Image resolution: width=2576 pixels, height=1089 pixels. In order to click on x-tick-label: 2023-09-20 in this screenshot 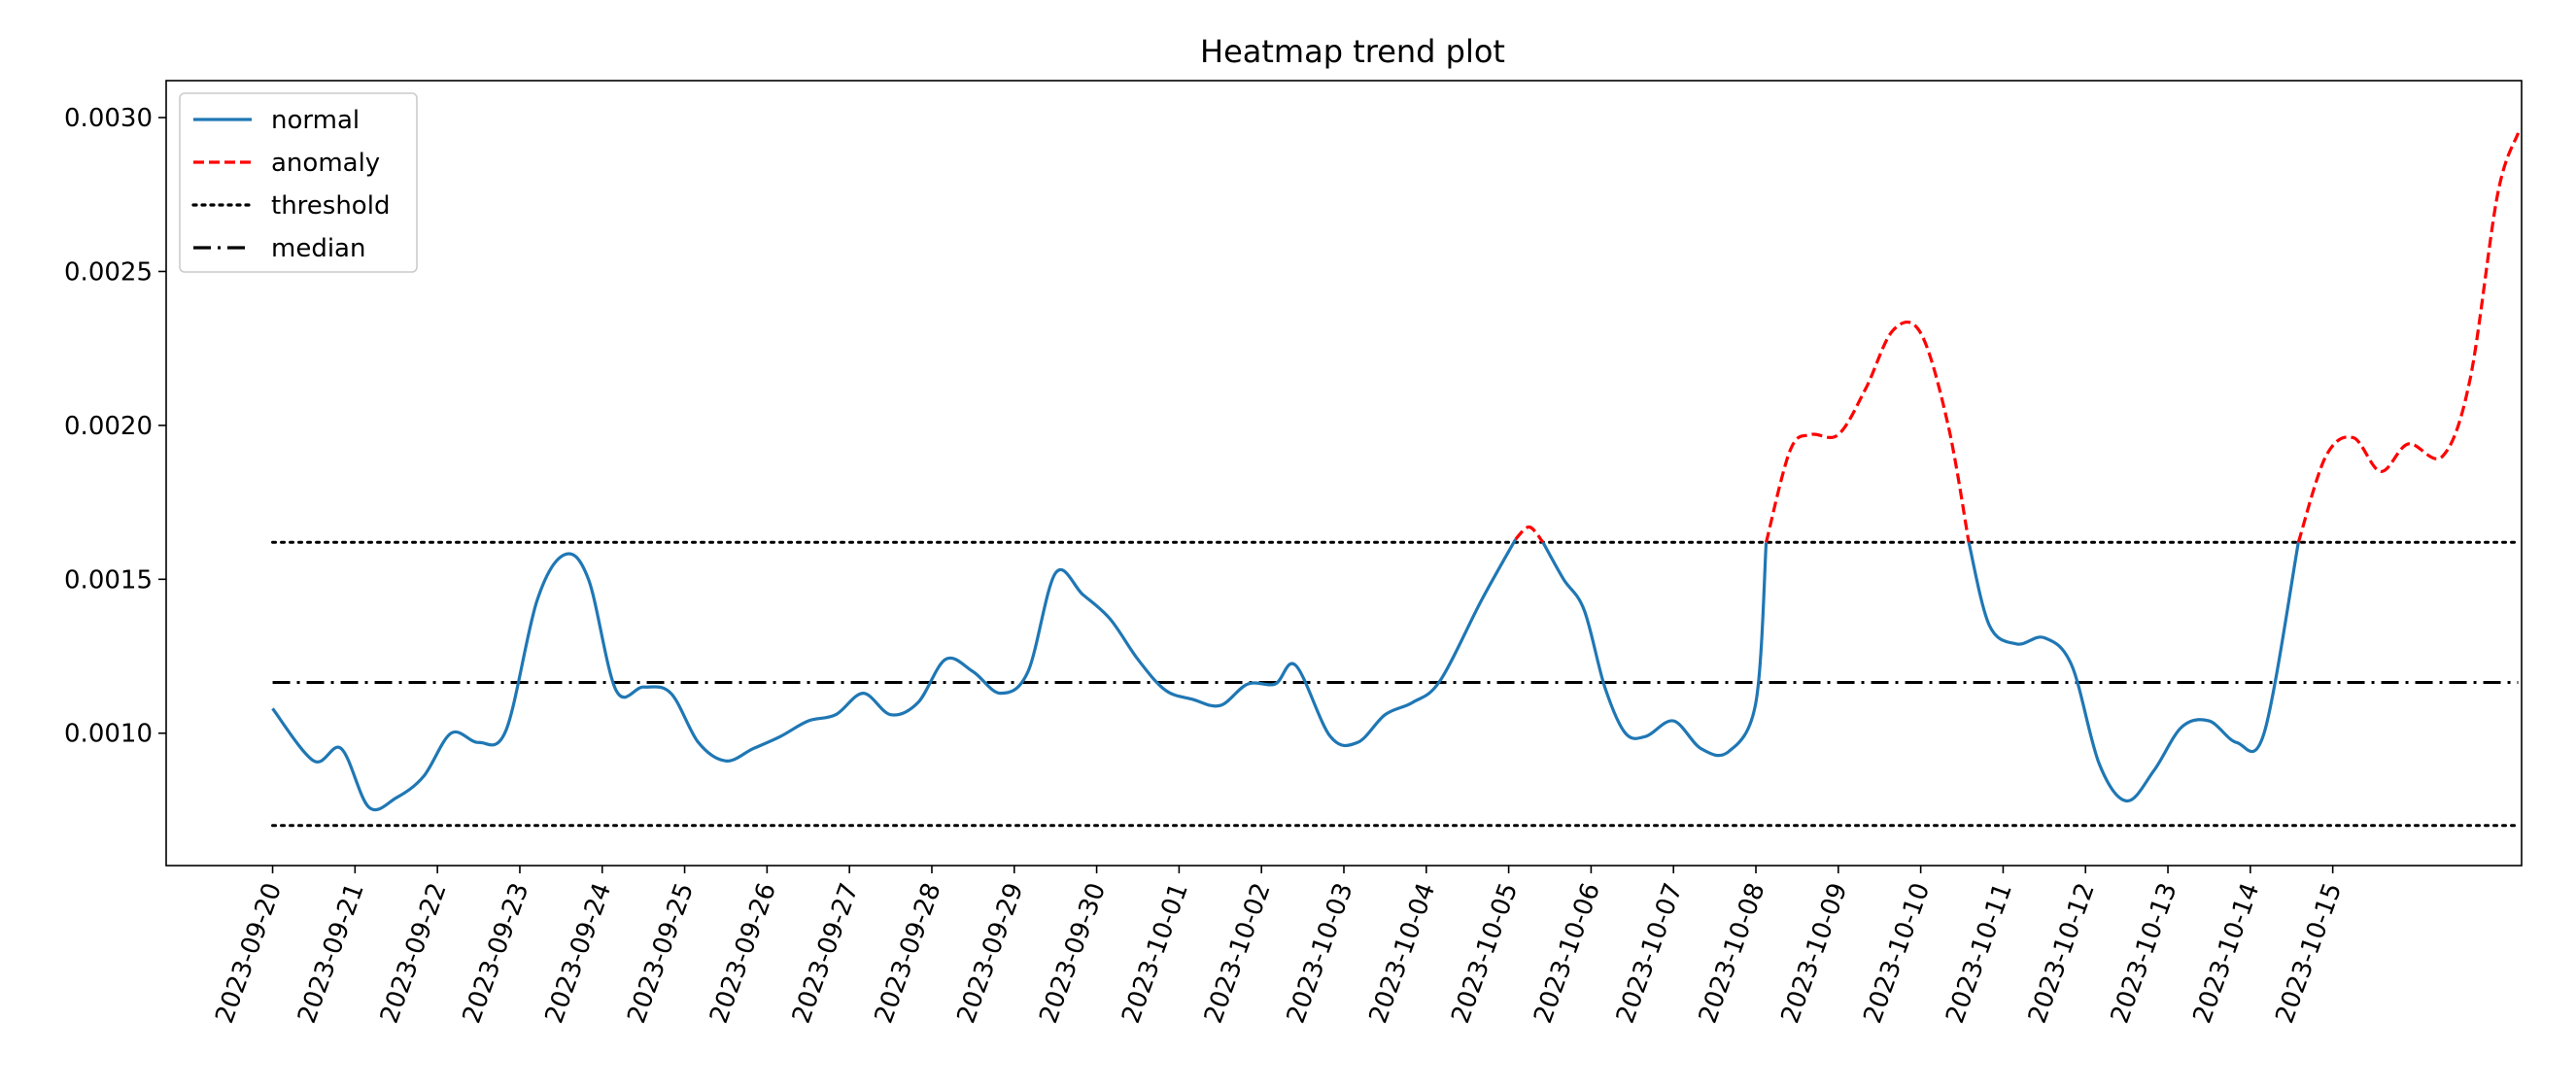, I will do `click(249, 953)`.